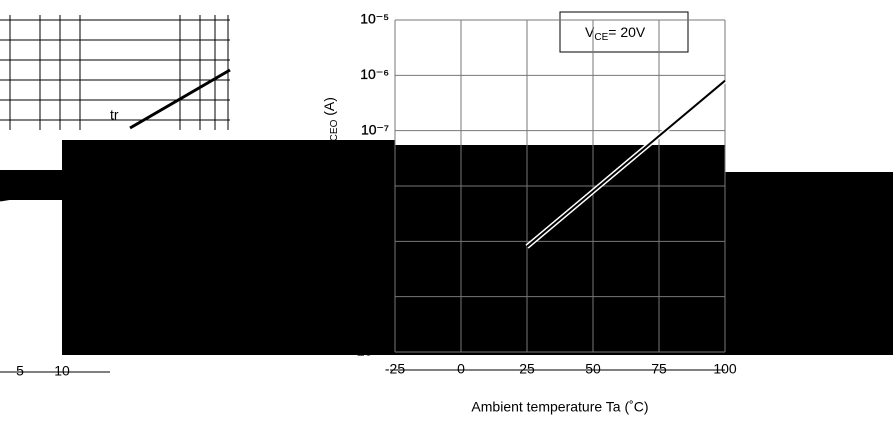 Image resolution: width=893 pixels, height=421 pixels. Describe the element at coordinates (62, 371) in the screenshot. I see `left-x-tick-label: 10` at that location.